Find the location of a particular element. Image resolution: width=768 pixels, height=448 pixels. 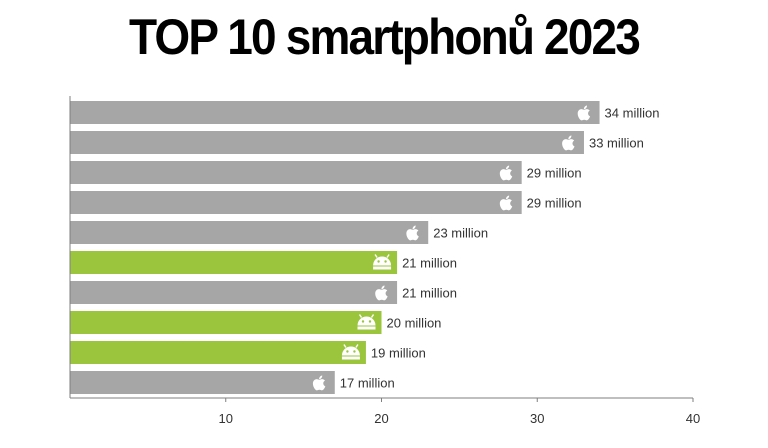

bar-value-label: 23 million is located at coordinates (460, 233).